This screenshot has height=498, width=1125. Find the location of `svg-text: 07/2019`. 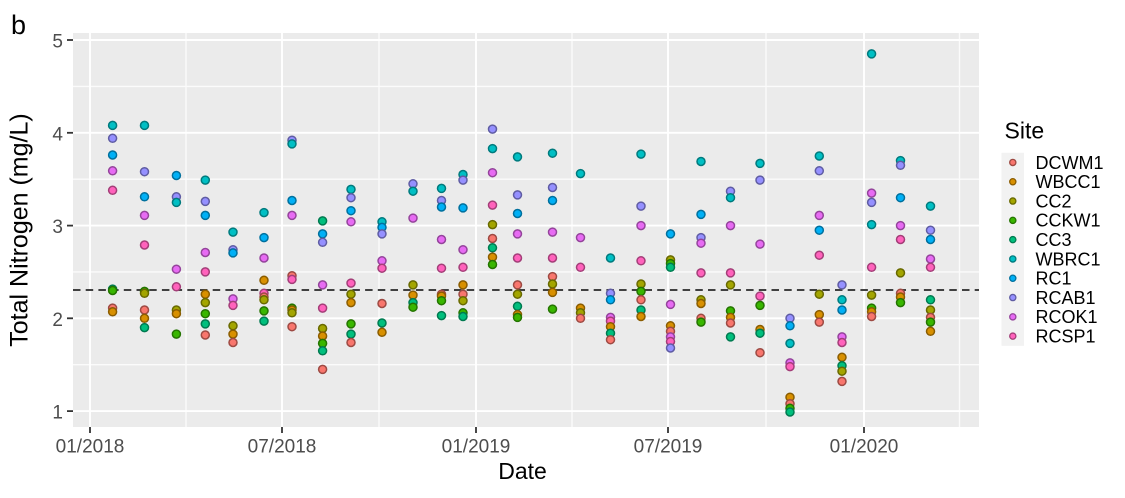

svg-text: 07/2019 is located at coordinates (668, 447).